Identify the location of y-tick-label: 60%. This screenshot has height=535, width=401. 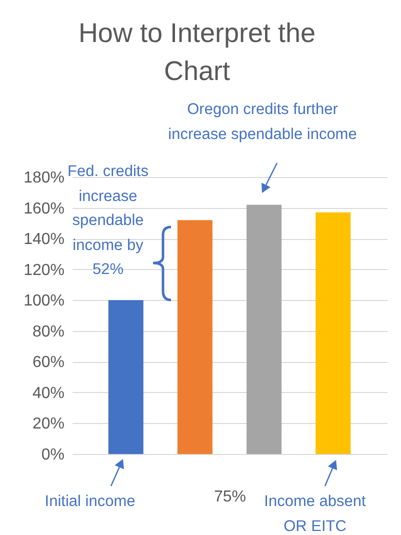
(48, 363).